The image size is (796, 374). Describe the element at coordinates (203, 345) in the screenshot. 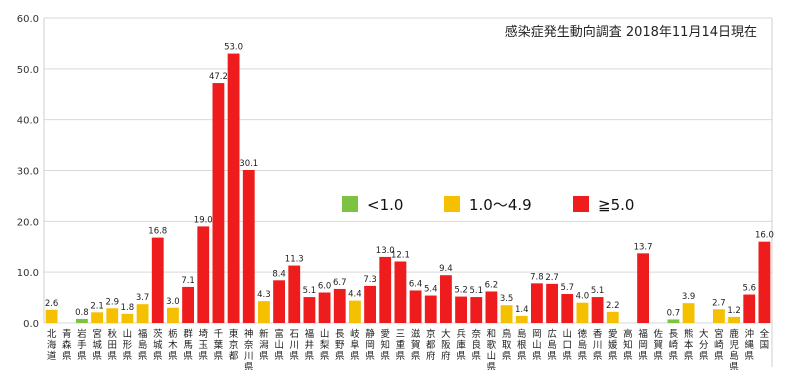

I see `x-tick-label: 埼玉県` at that location.